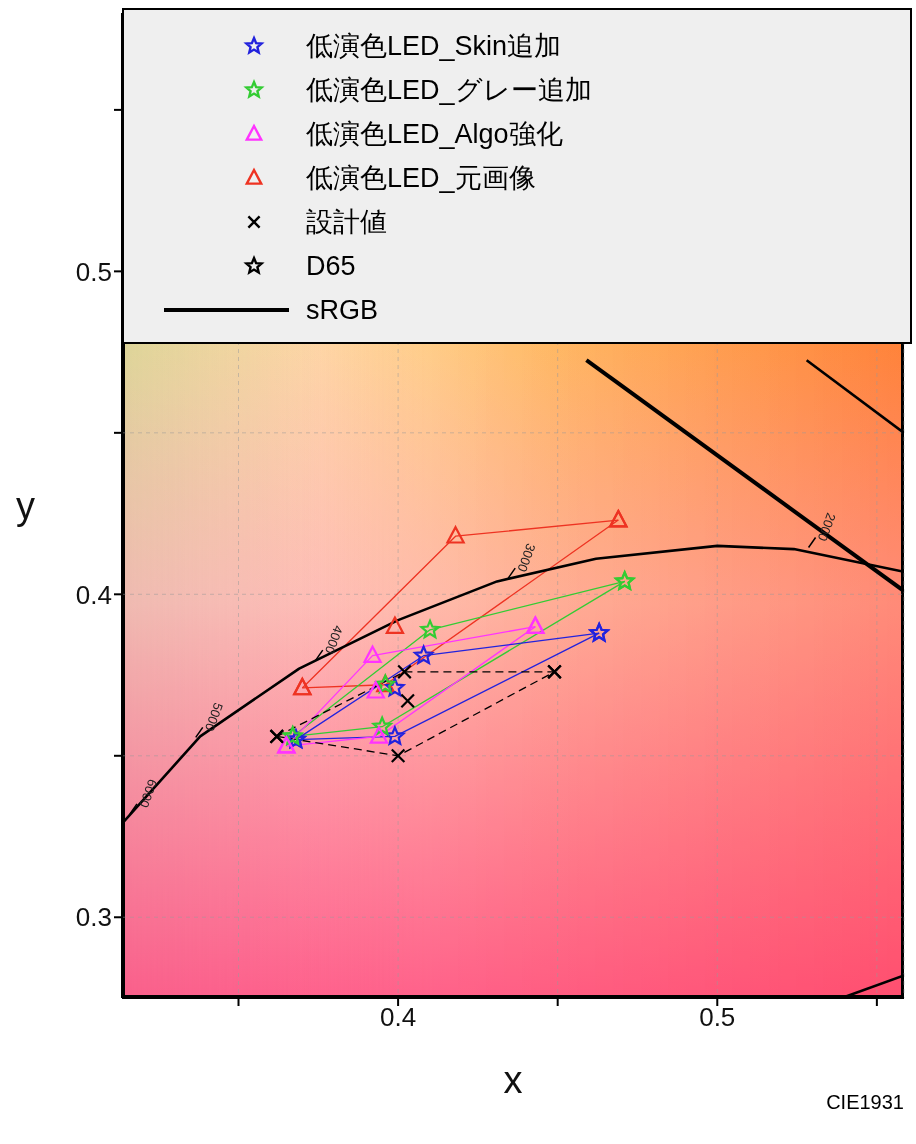 This screenshot has height=1144, width=916. Describe the element at coordinates (865, 1102) in the screenshot. I see `text: CIE1931` at that location.